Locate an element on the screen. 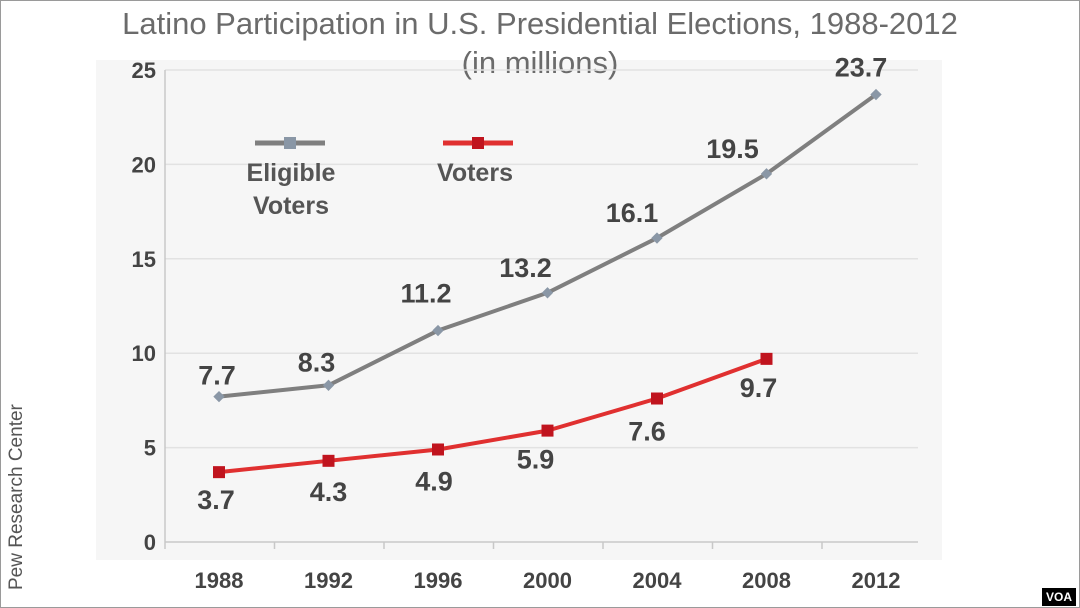 Image resolution: width=1080 pixels, height=608 pixels. x-tick-label: 1988 is located at coordinates (219, 580).